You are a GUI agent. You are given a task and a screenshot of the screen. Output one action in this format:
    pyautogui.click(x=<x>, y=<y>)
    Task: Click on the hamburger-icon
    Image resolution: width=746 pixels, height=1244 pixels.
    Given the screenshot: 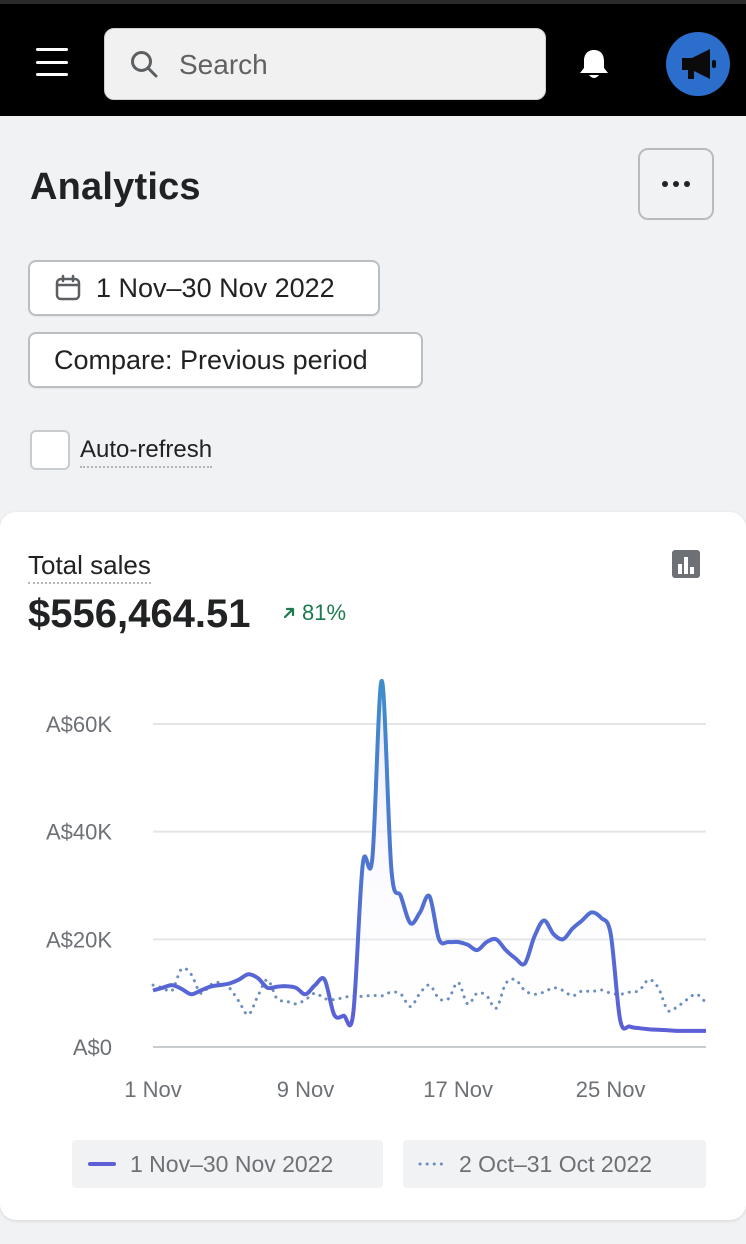 What is the action you would take?
    pyautogui.click(x=52, y=62)
    